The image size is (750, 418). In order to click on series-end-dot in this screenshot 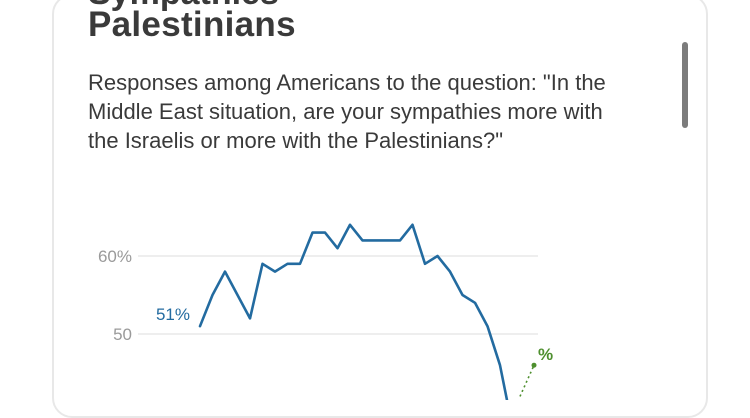, I will do `click(534, 365)`.